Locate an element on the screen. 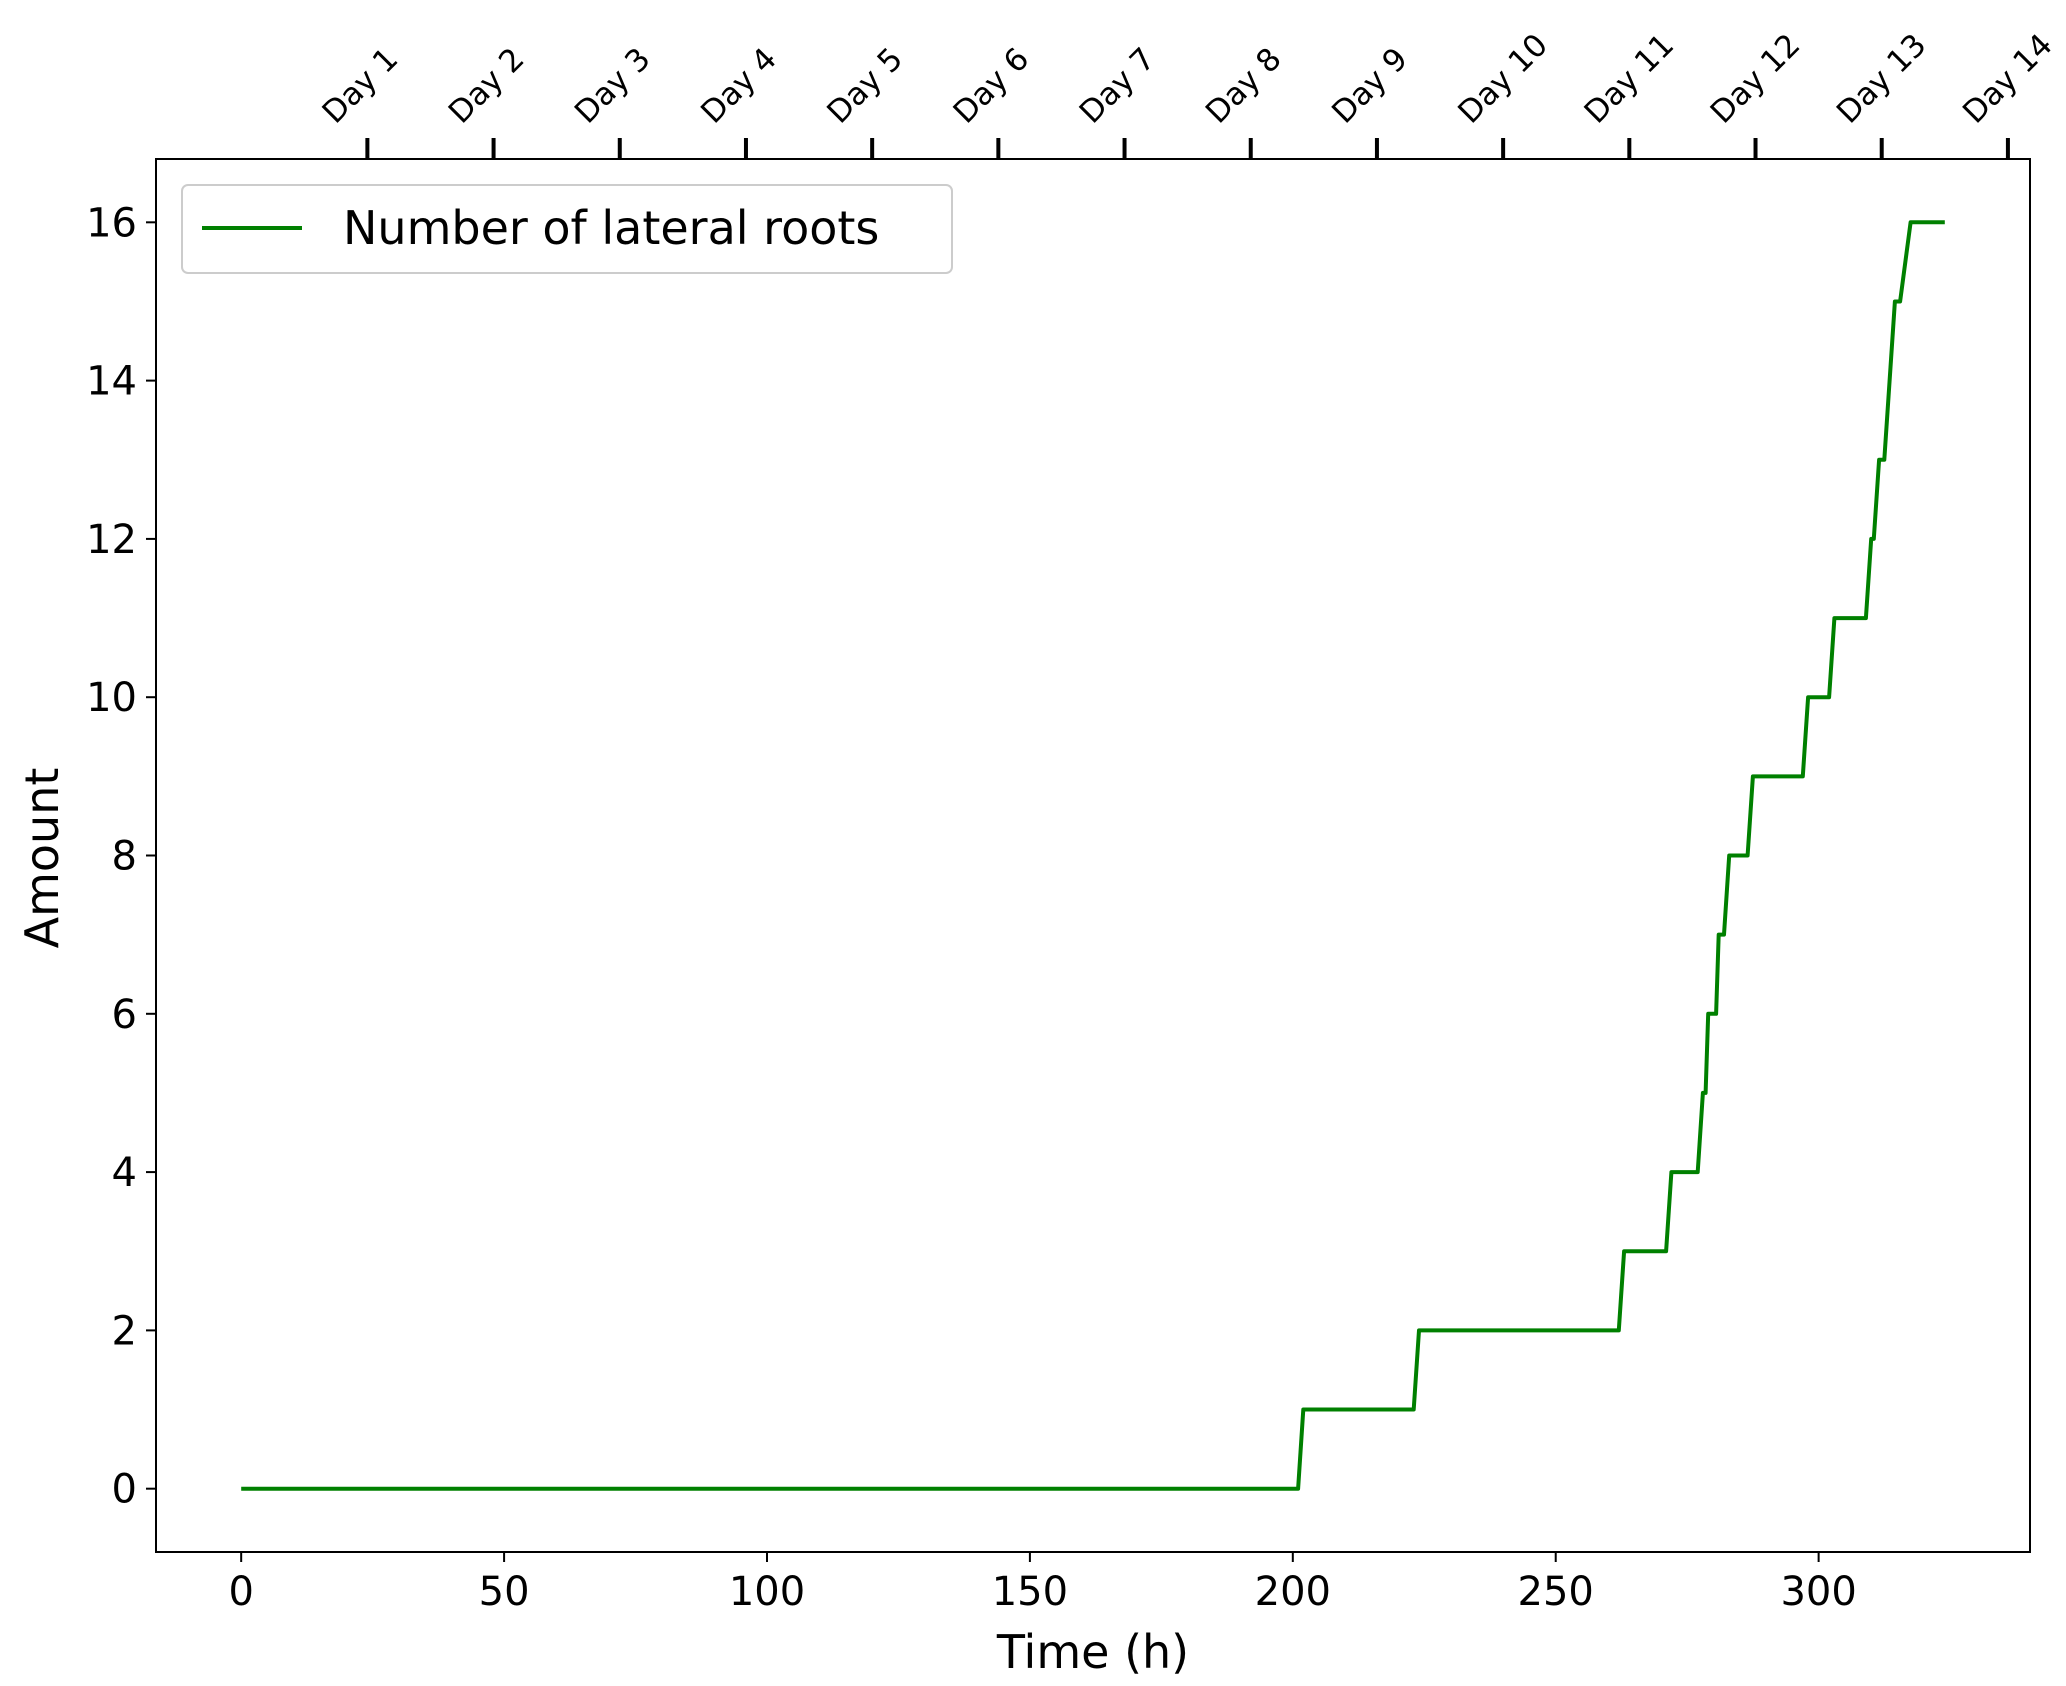  y-tick-label: 8 is located at coordinates (124, 857).